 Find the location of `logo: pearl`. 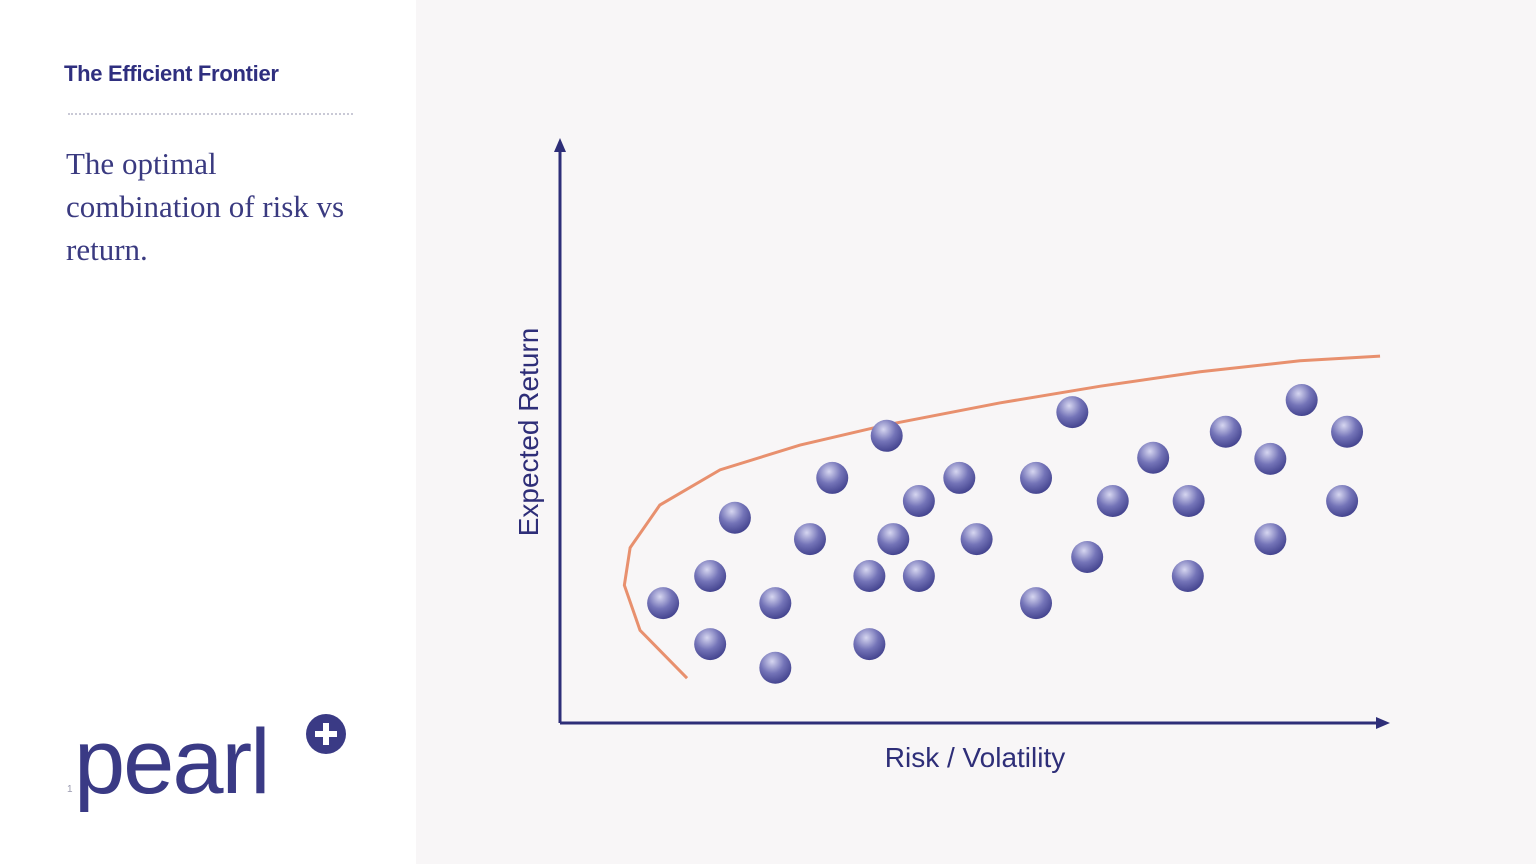

logo: pearl is located at coordinates (172, 762).